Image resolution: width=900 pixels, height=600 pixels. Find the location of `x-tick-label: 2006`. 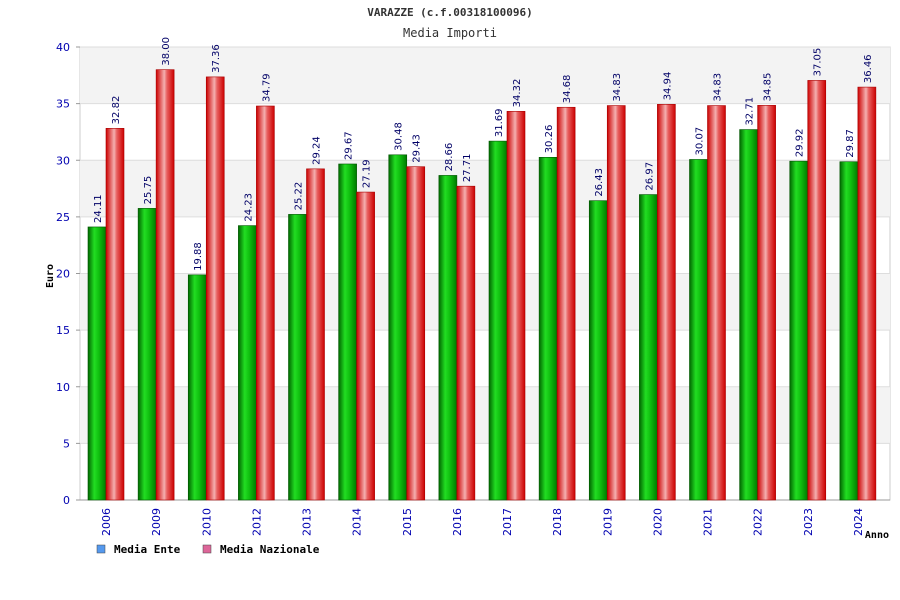

x-tick-label: 2006 is located at coordinates (106, 522).